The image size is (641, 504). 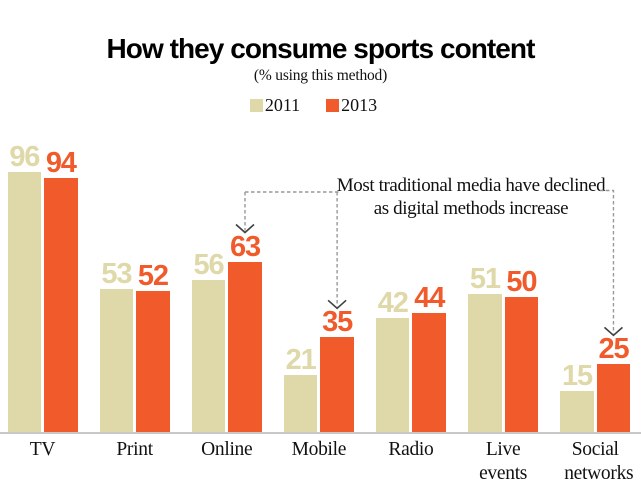 What do you see at coordinates (411, 449) in the screenshot?
I see `category-label-radio: Radio` at bounding box center [411, 449].